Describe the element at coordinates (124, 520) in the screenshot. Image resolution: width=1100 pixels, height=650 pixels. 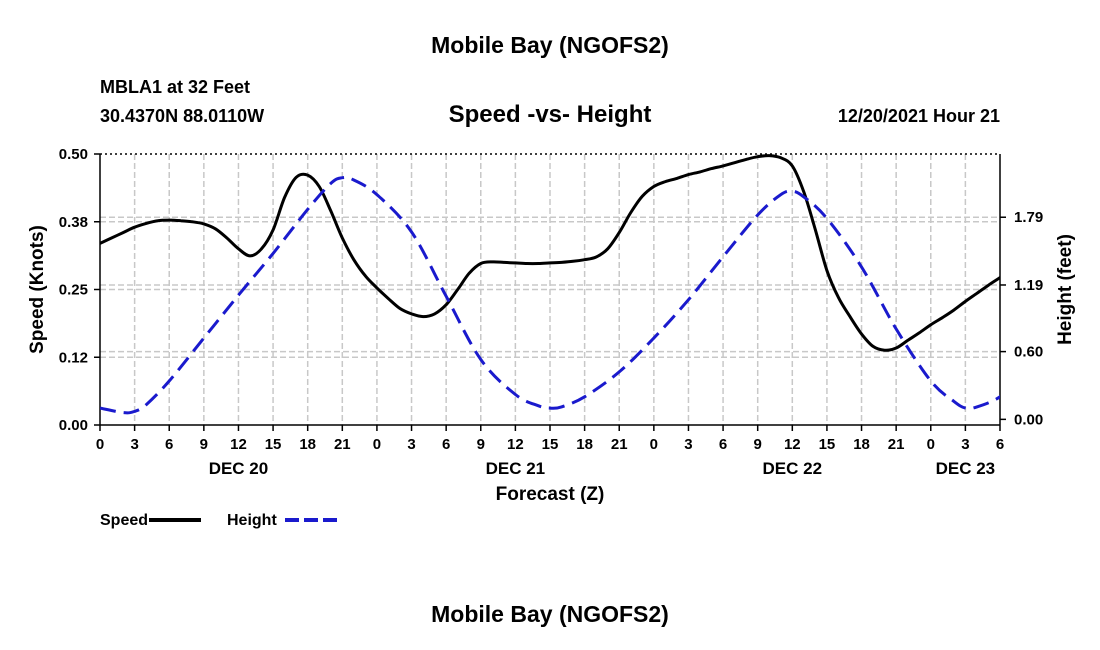
I see `legend-label: Speed` at that location.